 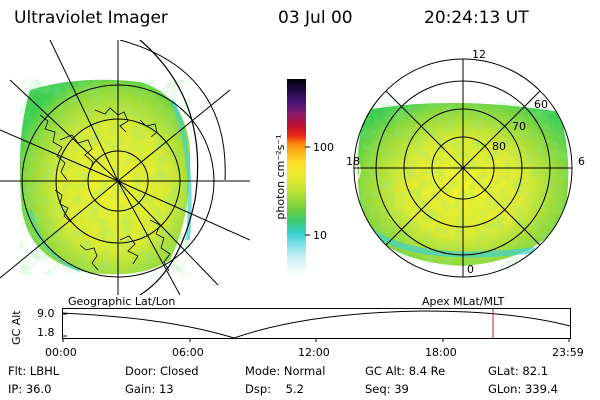 What do you see at coordinates (280, 177) in the screenshot?
I see `colorbar-unit-label: photon cm⁻²s⁻¹` at bounding box center [280, 177].